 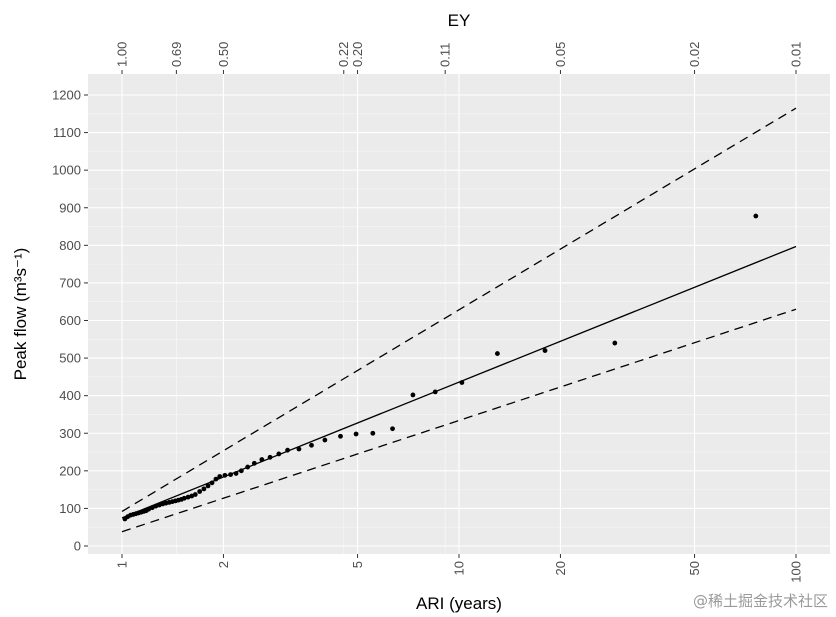 What do you see at coordinates (70, 470) in the screenshot?
I see `y-tick-label: 200` at bounding box center [70, 470].